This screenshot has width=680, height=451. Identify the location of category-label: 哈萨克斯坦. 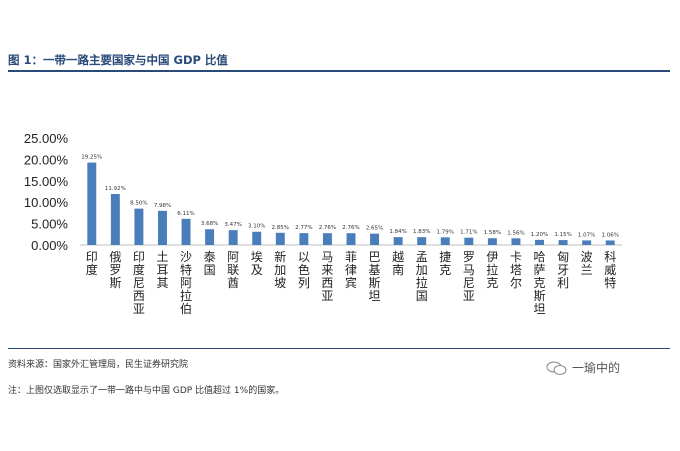
(540, 283).